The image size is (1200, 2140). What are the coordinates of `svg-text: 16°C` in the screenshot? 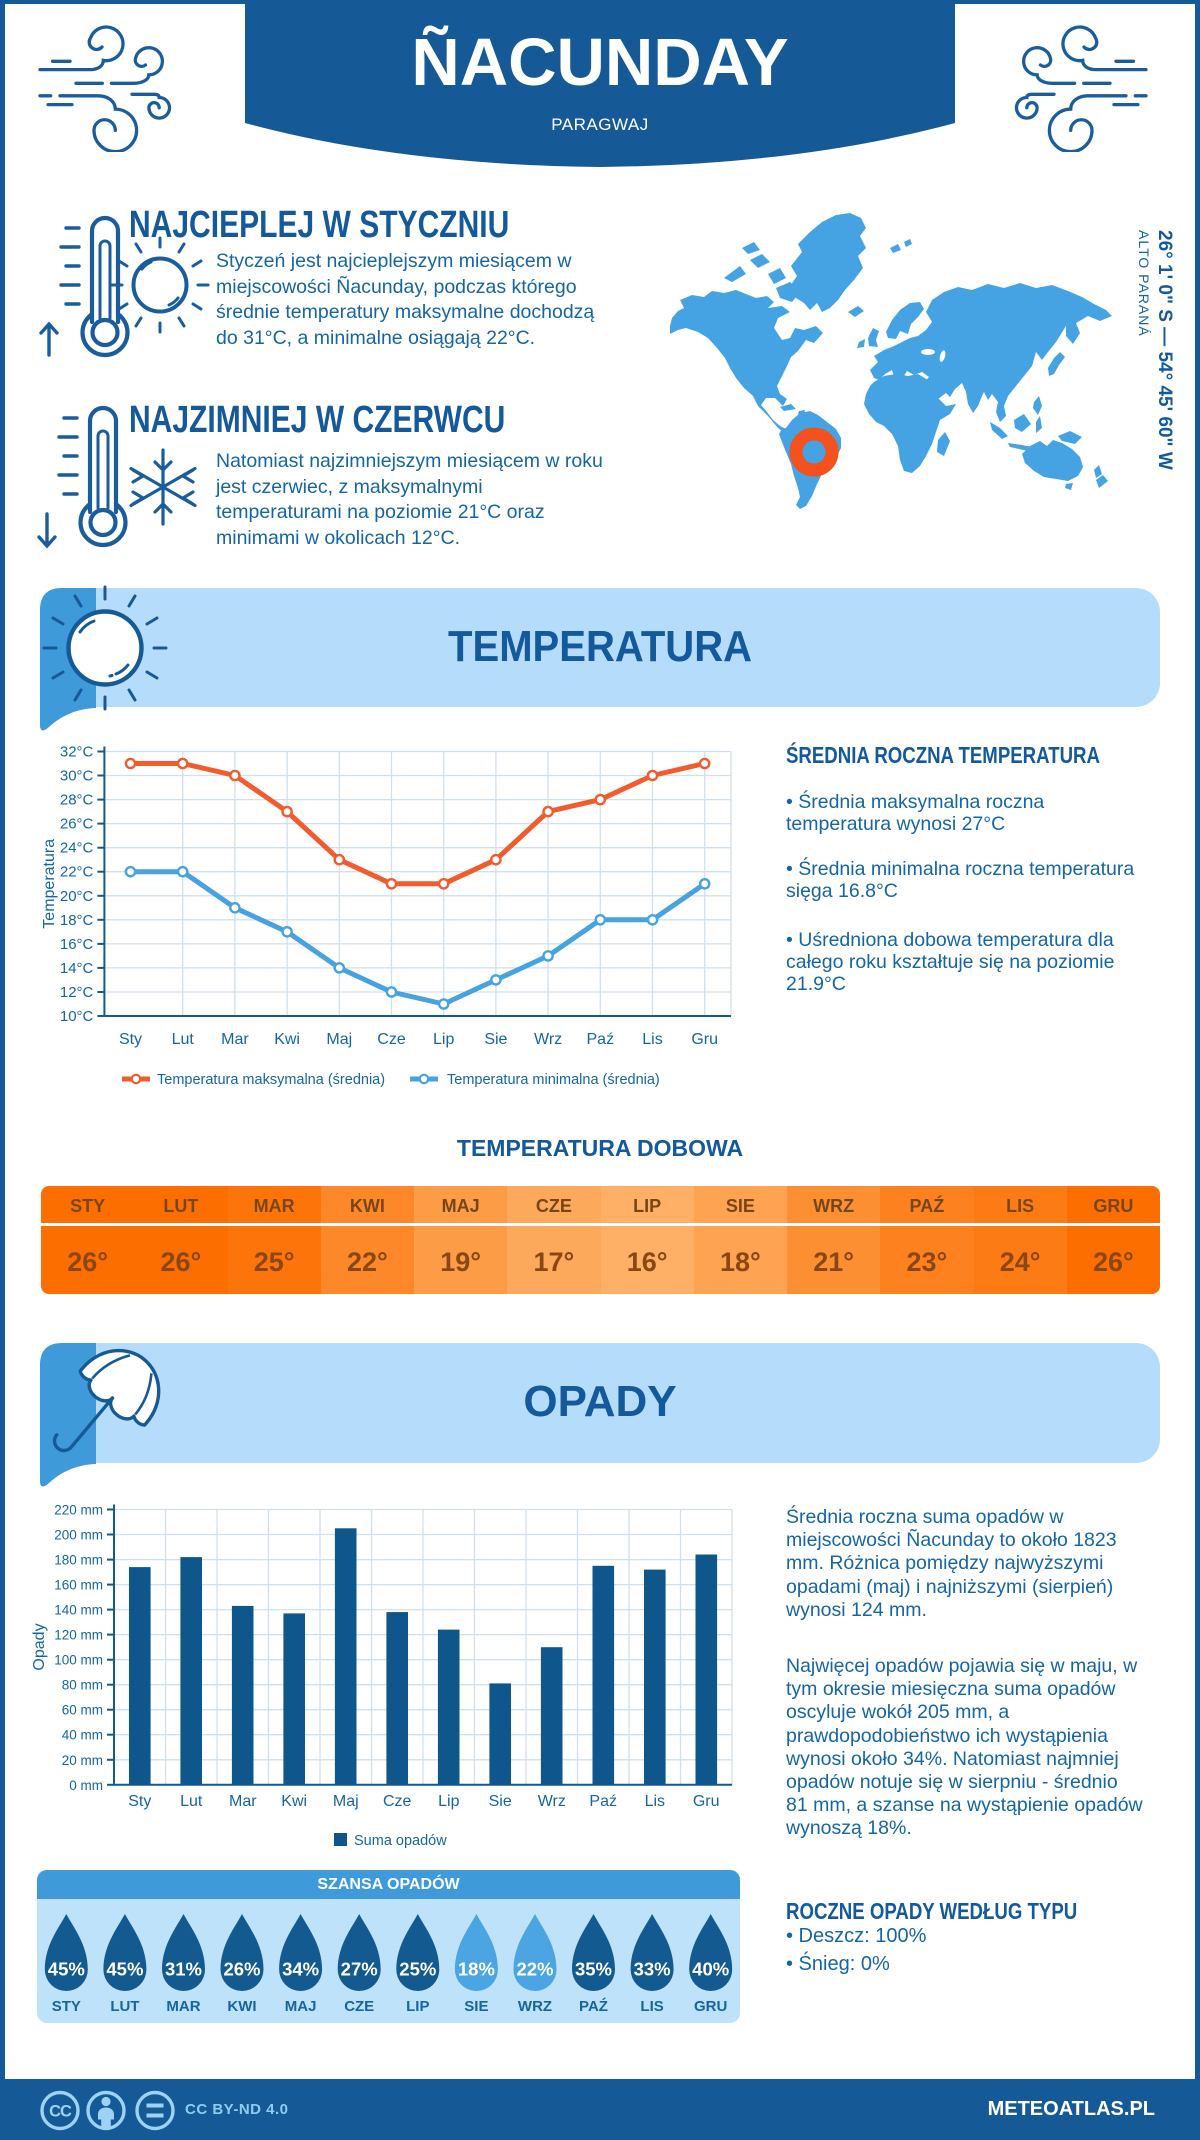 It's located at (77, 944).